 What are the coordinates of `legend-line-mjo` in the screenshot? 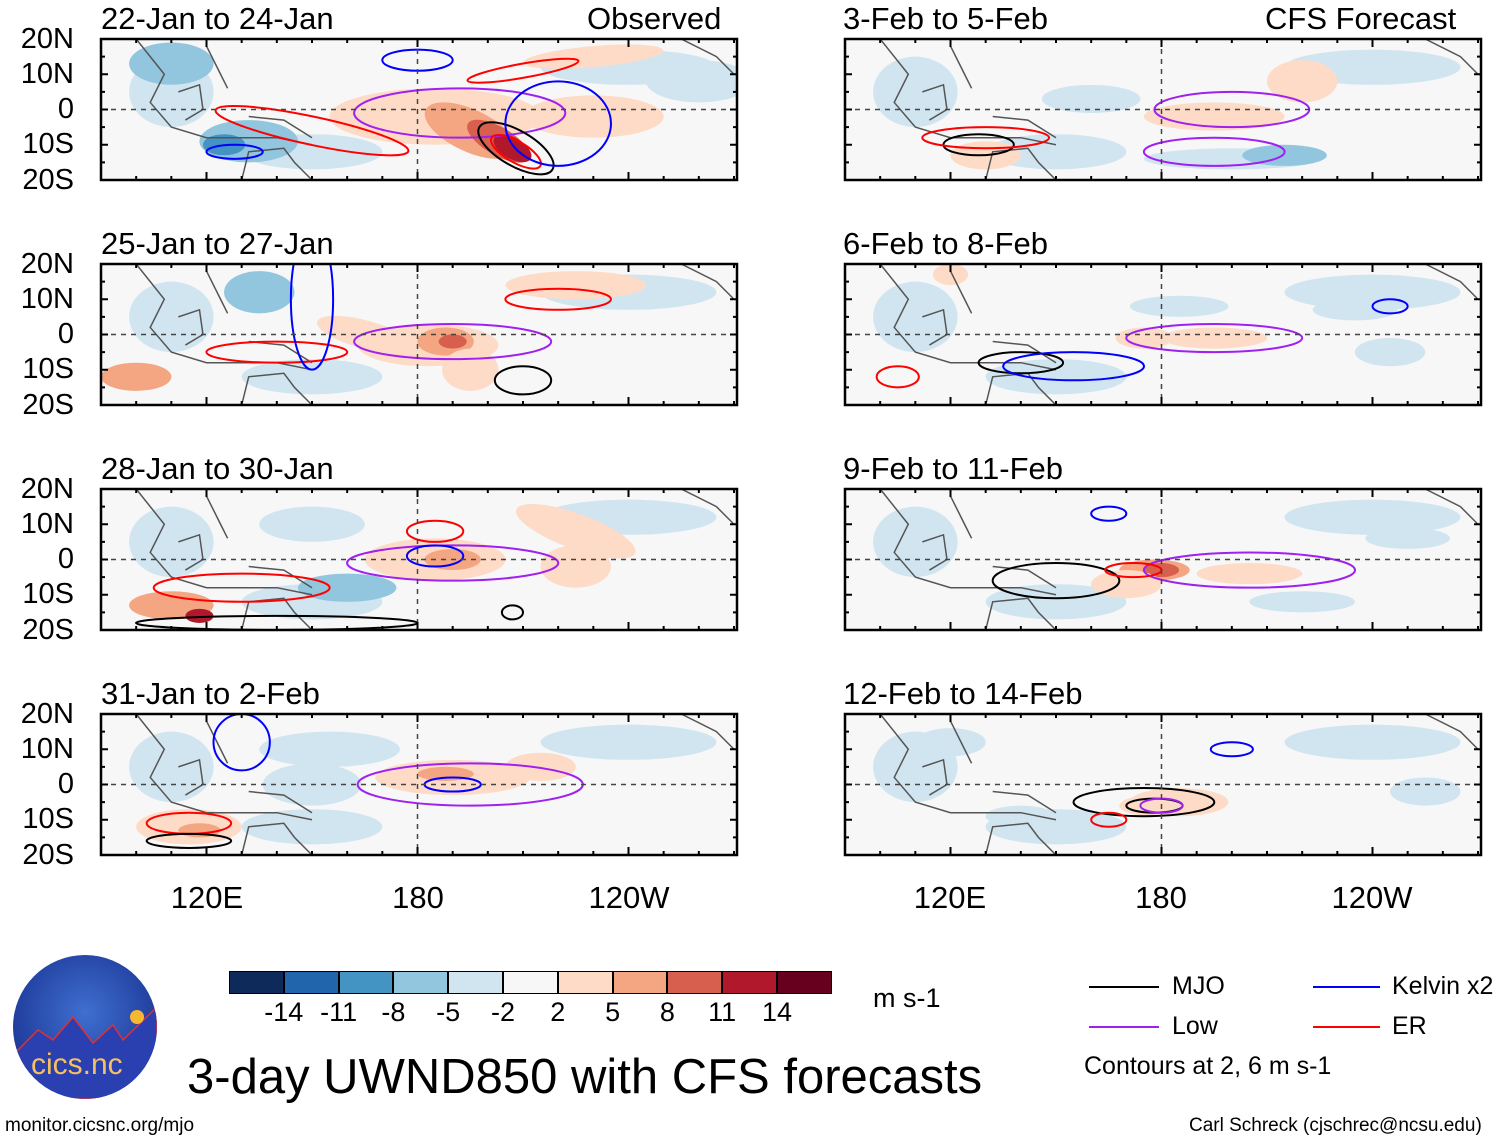 It's located at (1124, 987).